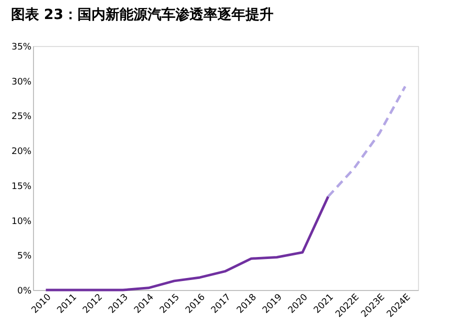 Image resolution: width=468 pixels, height=329 pixels. I want to click on y-tick-label: 0%, so click(24, 291).